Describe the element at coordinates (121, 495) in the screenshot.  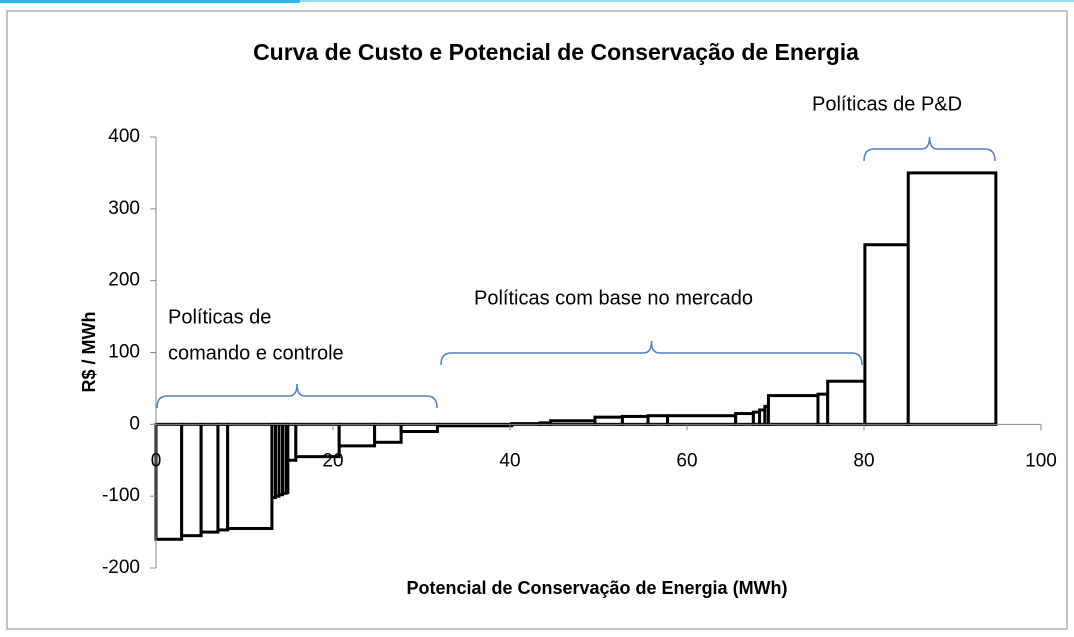
I see `y-tick-label: -100` at that location.